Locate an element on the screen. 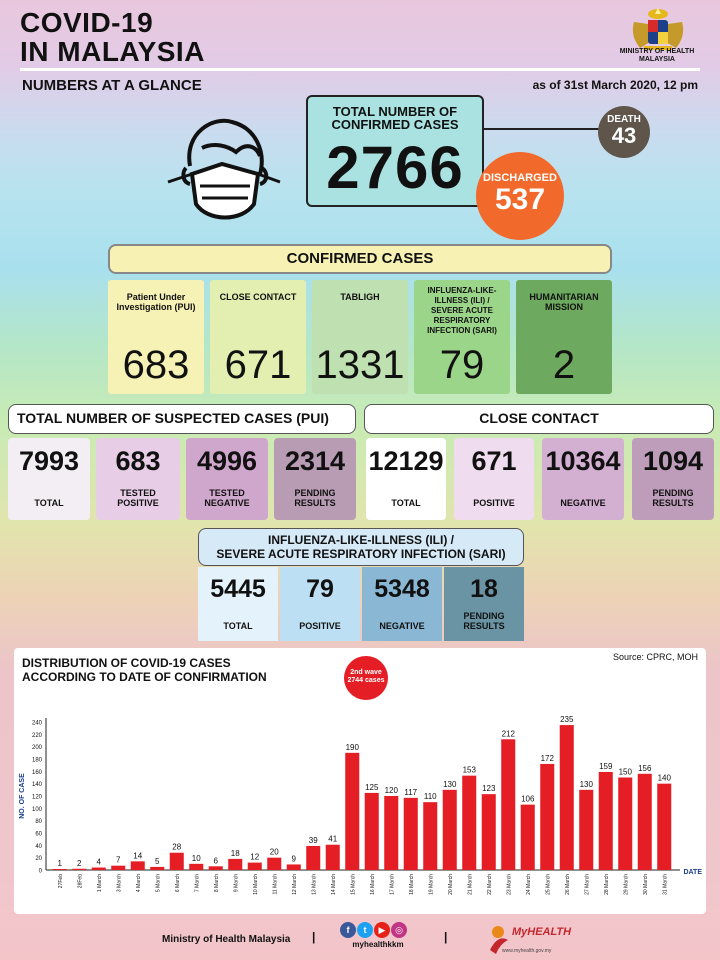 Image resolution: width=720 pixels, height=960 pixels. second-wave-badge: 2nd wave 2744 cases is located at coordinates (366, 678).